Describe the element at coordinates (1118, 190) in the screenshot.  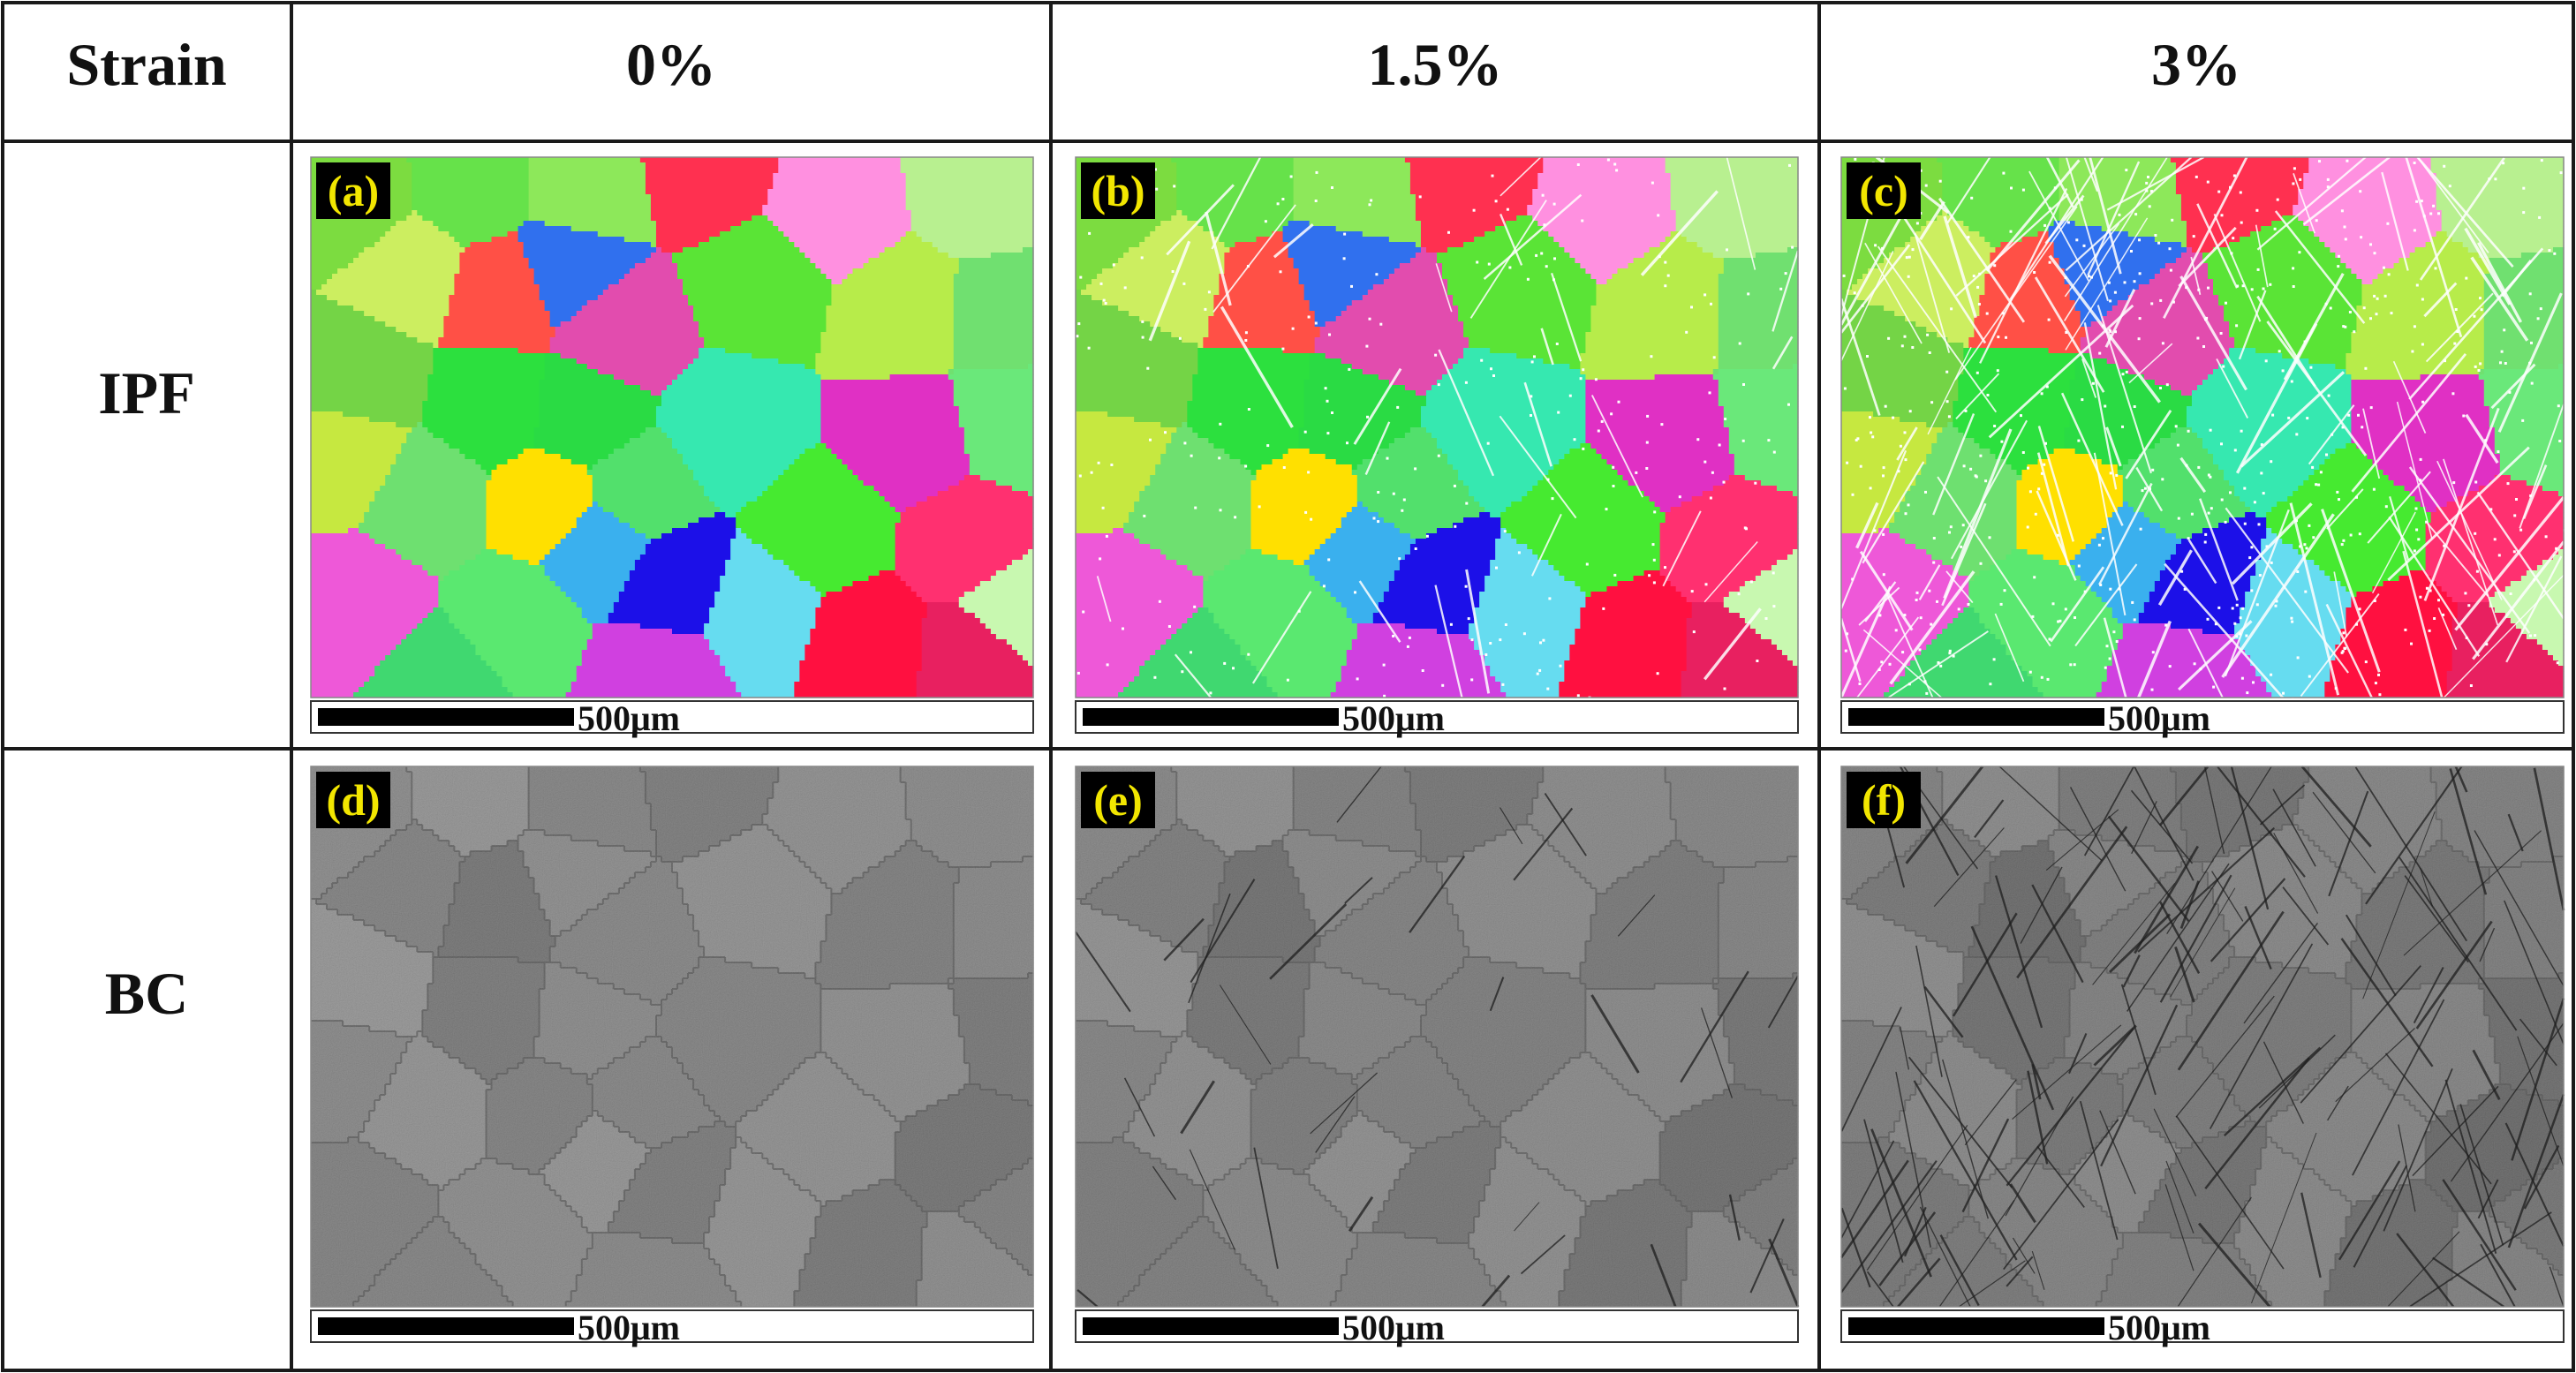
I see `panel-tag-bg` at that location.